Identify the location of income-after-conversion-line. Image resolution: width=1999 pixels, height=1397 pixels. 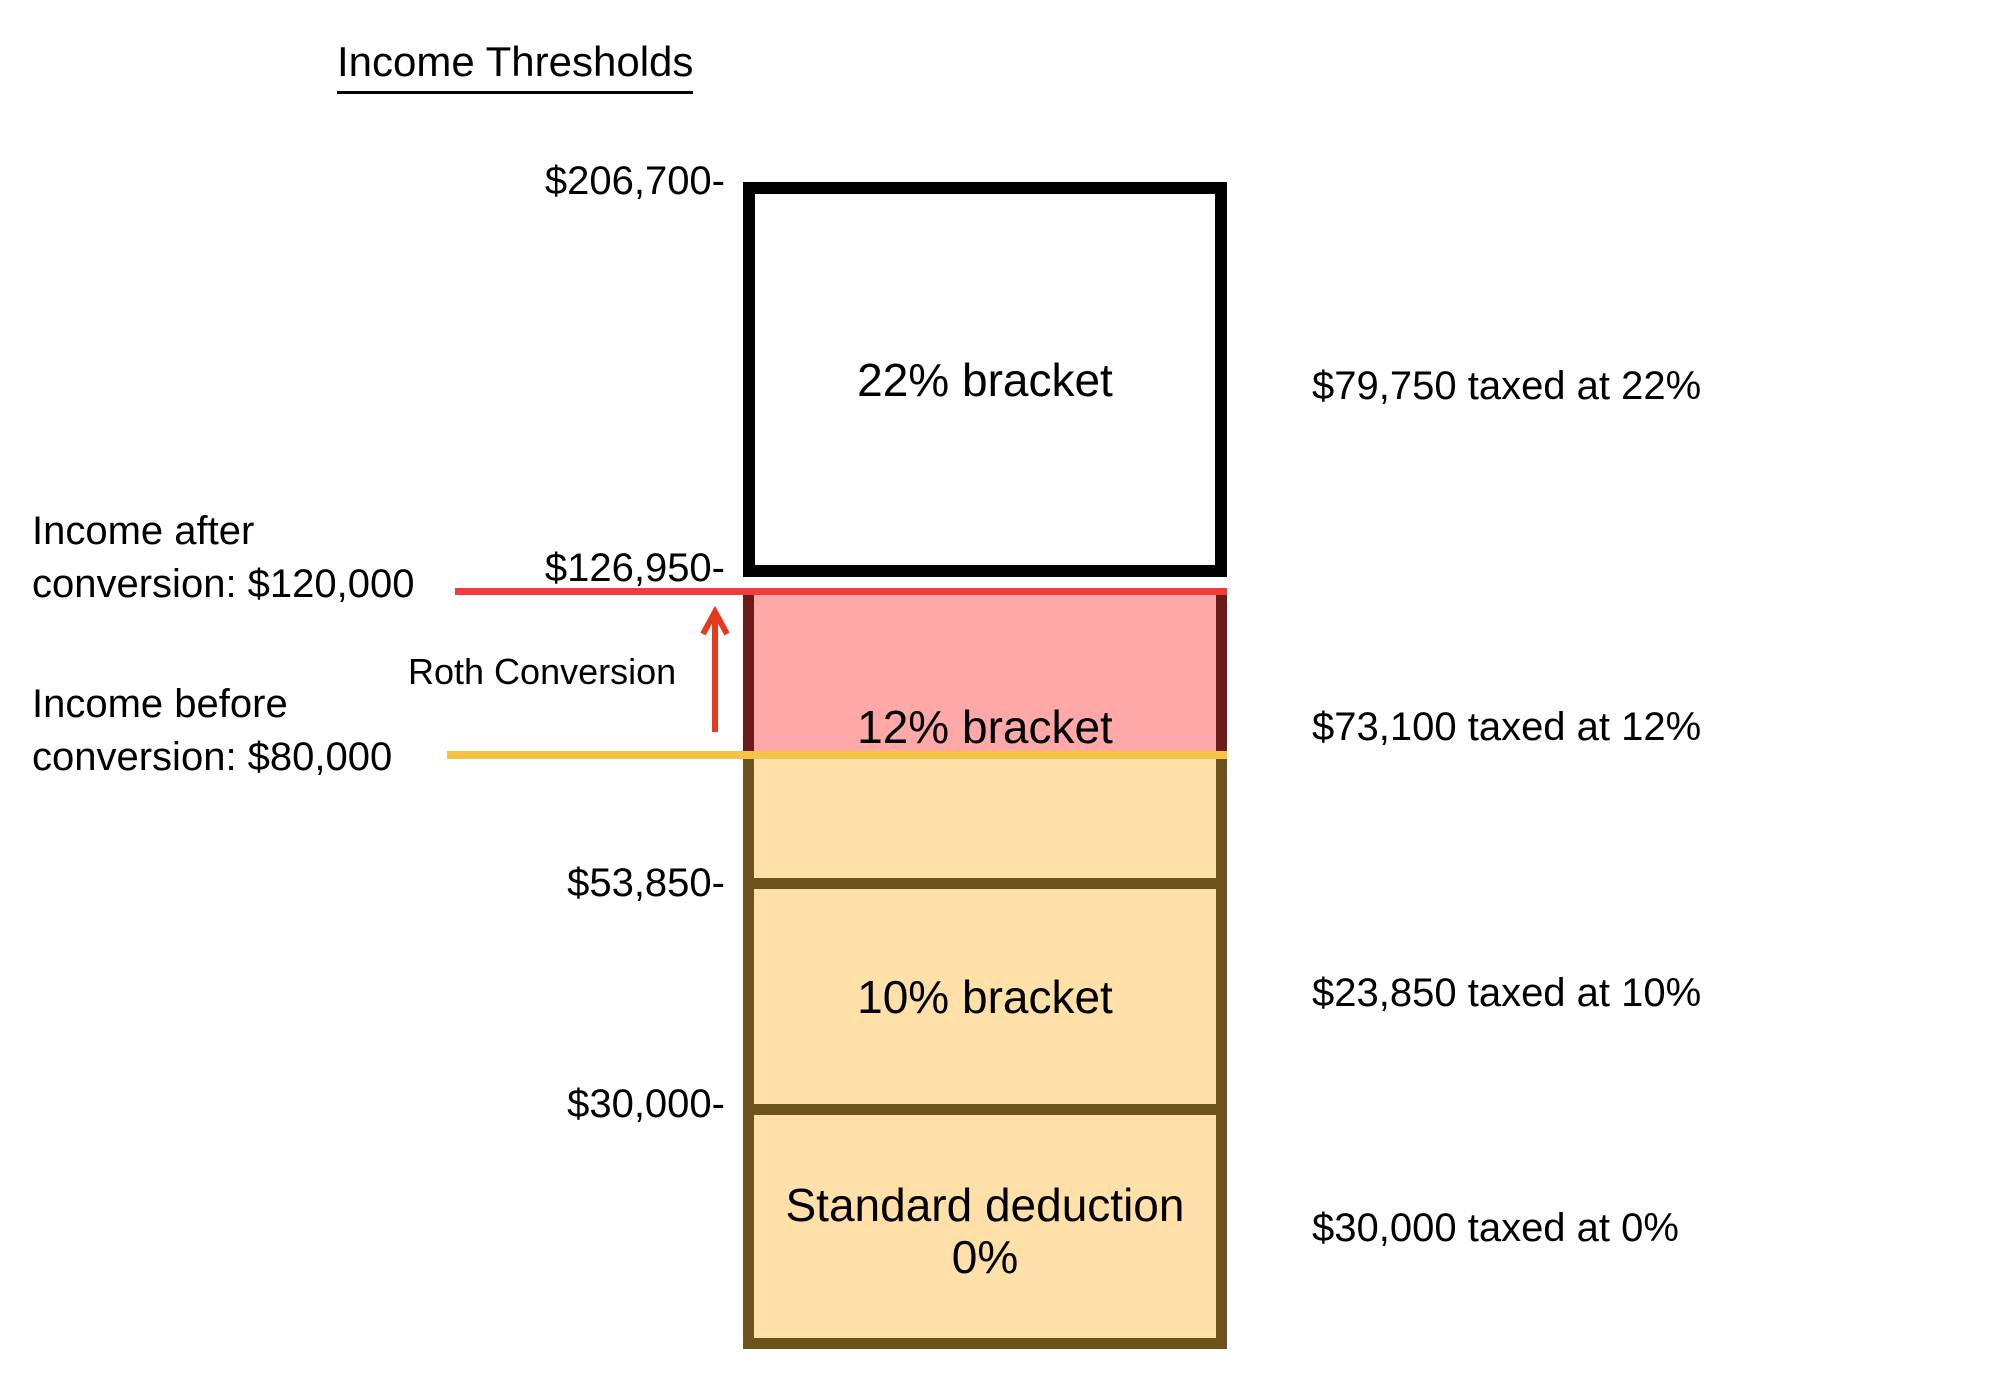
(841, 591).